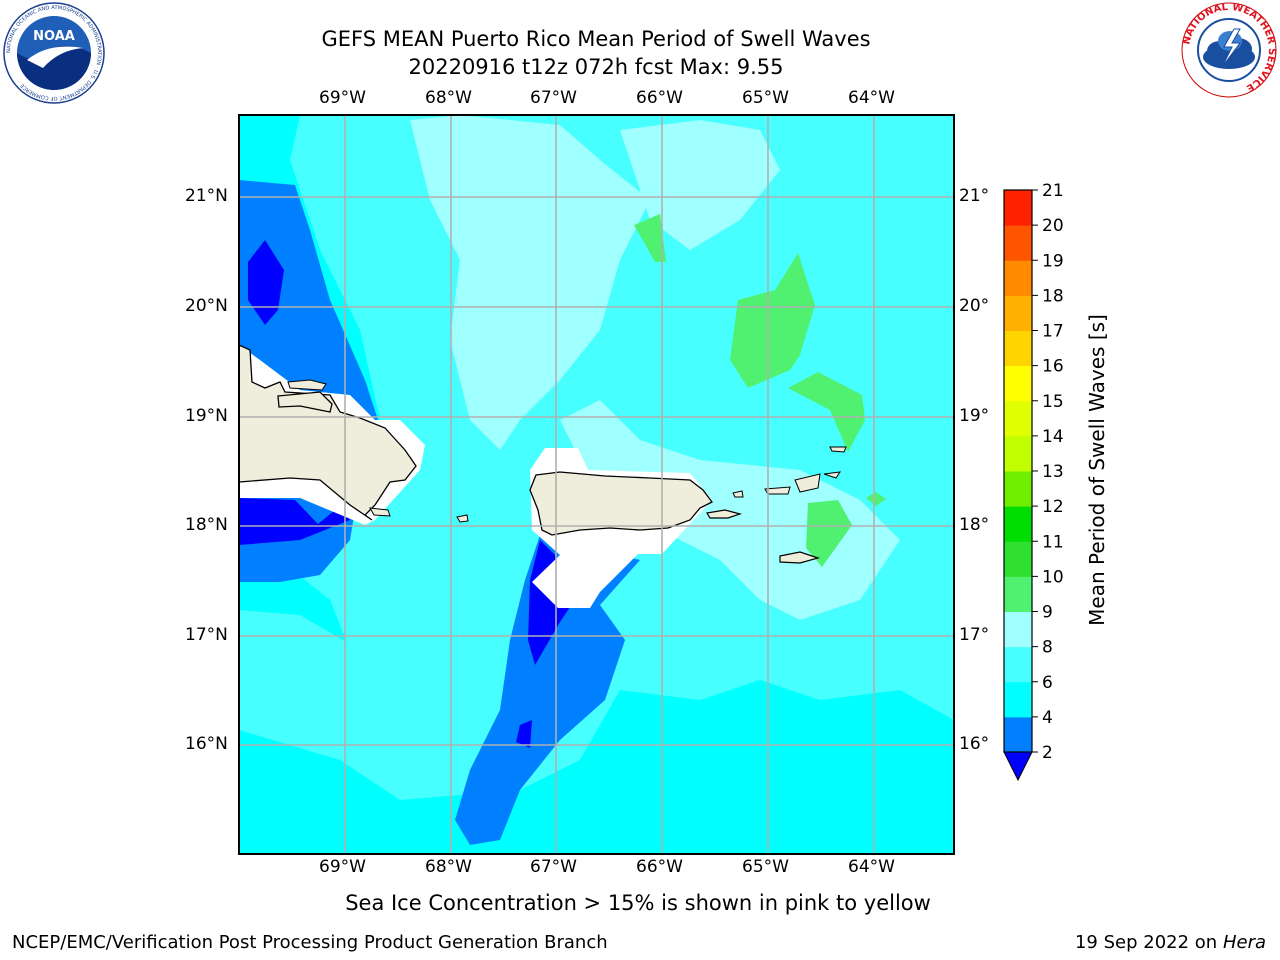  Describe the element at coordinates (826, 412) in the screenshot. I see `fill-9-10-c` at that location.